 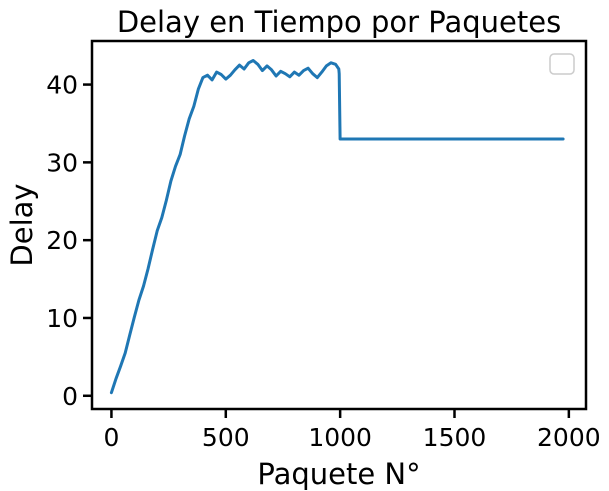 What do you see at coordinates (562, 64) in the screenshot?
I see `legend-box` at bounding box center [562, 64].